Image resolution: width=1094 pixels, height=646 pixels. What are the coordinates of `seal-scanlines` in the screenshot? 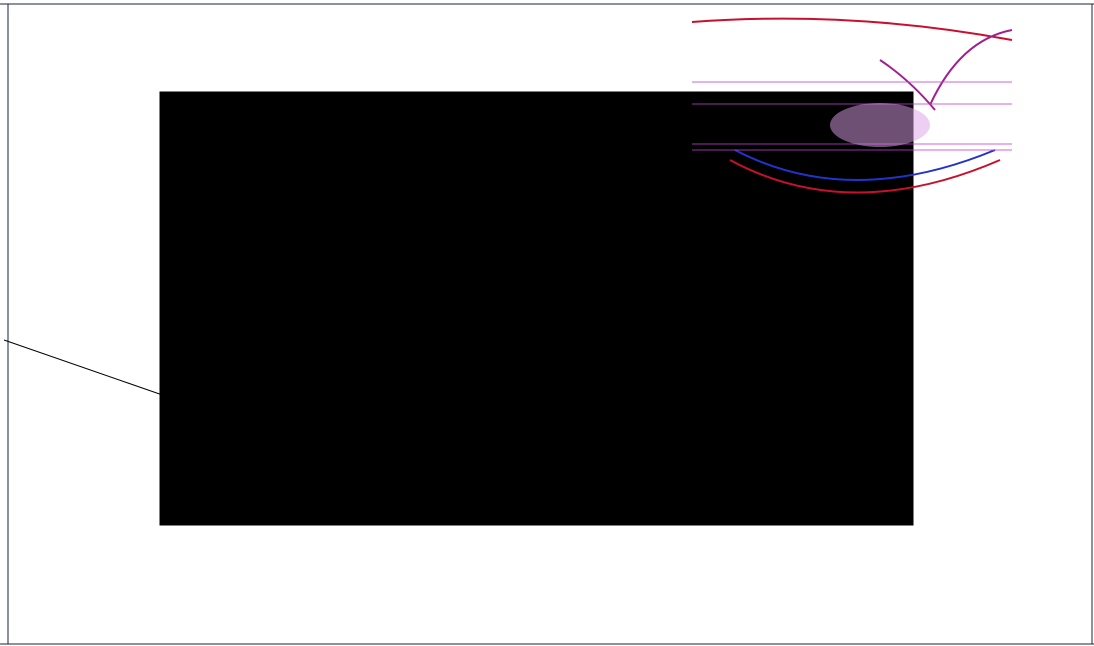 It's located at (852, 116).